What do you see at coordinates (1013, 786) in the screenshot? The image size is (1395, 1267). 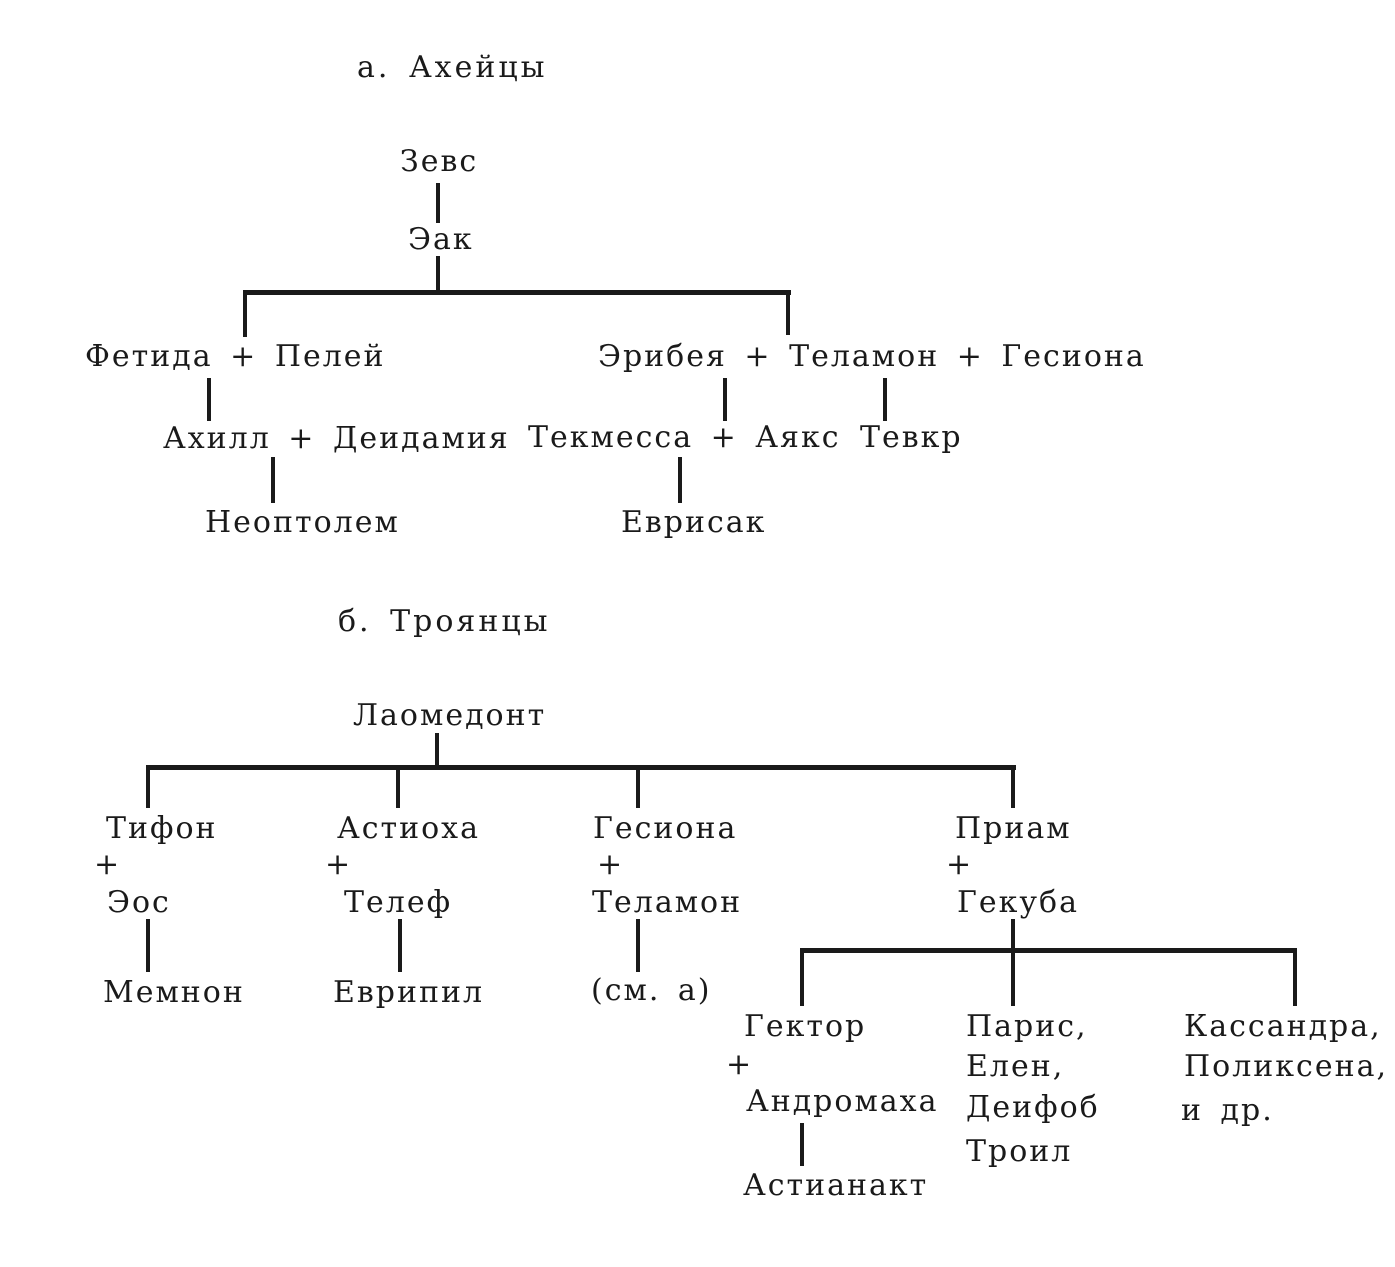 I see `line-bar-priam` at bounding box center [1013, 786].